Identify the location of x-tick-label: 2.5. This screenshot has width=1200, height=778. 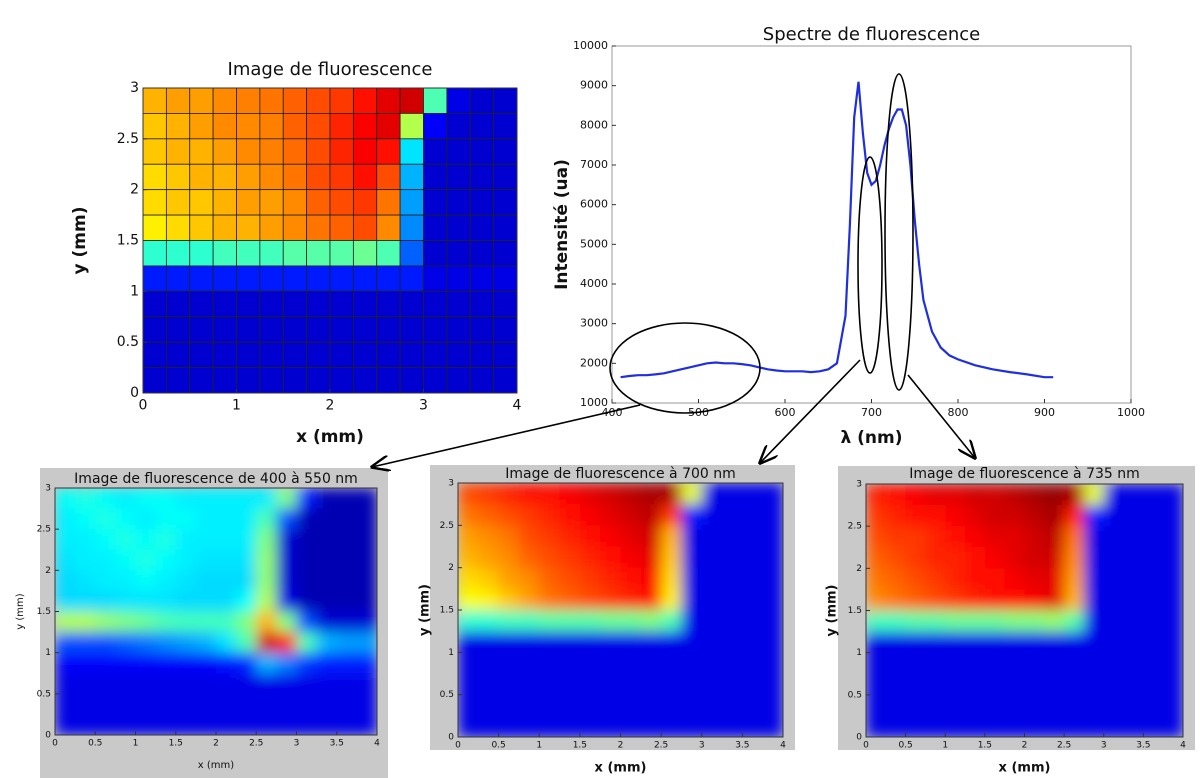
(1064, 746).